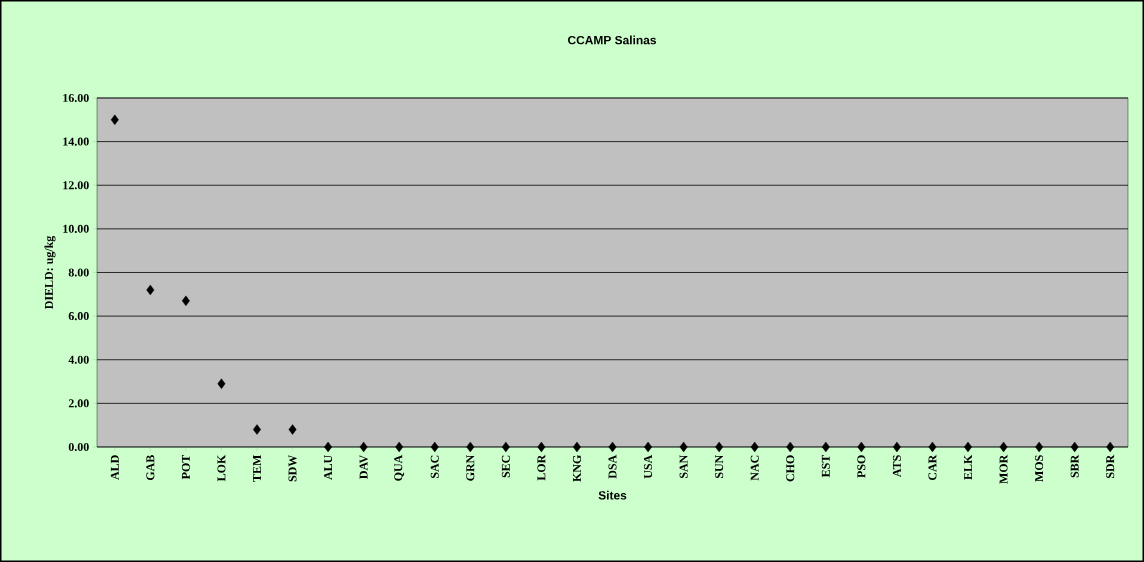 The image size is (1144, 562). Describe the element at coordinates (683, 466) in the screenshot. I see `x-tick-label: SAN` at that location.